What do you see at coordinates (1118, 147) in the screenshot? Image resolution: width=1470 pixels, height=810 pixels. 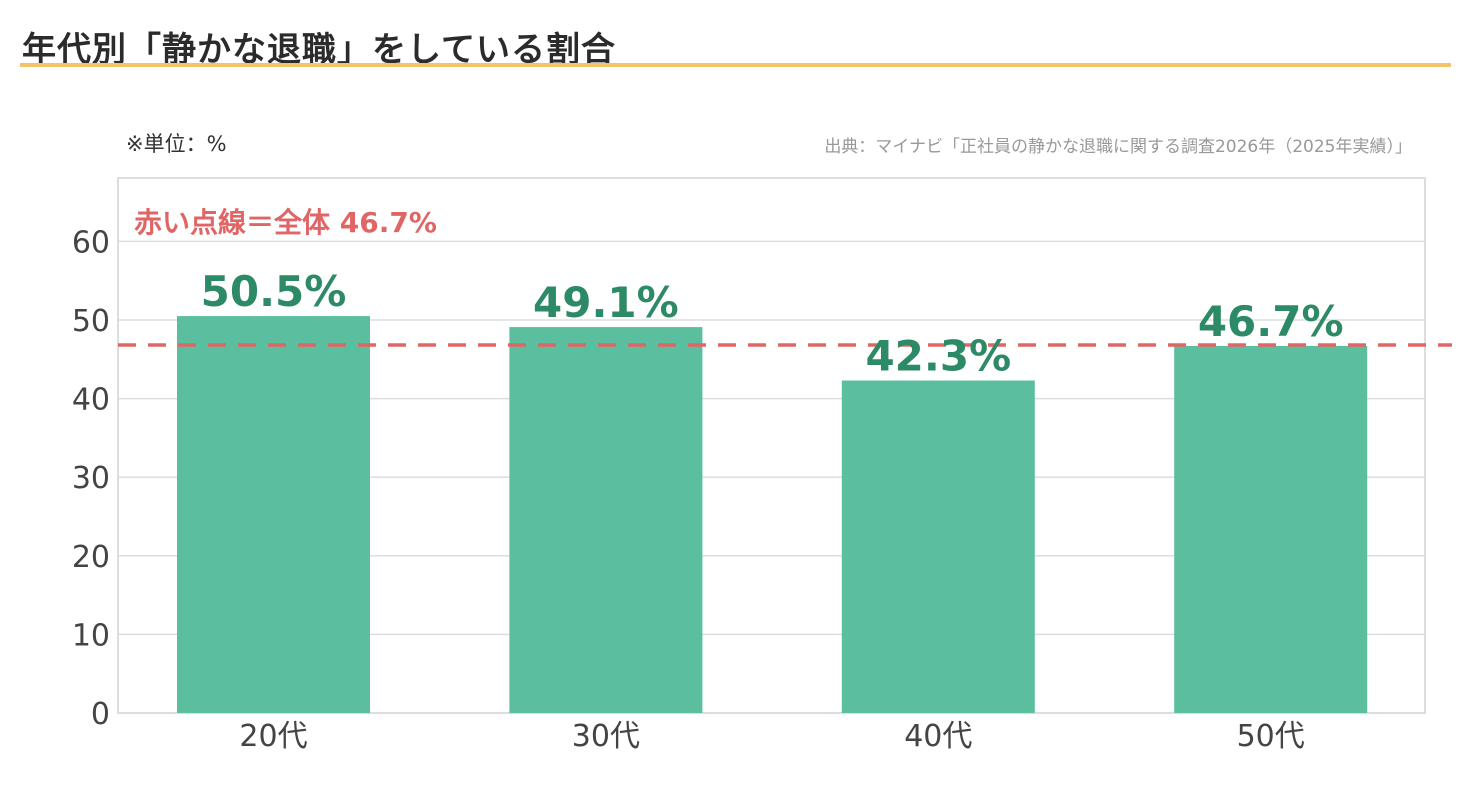 I see `source-note: 出典：マイナビ「正社員の静かな退職に関する調査2026年（2025年実績）」` at bounding box center [1118, 147].